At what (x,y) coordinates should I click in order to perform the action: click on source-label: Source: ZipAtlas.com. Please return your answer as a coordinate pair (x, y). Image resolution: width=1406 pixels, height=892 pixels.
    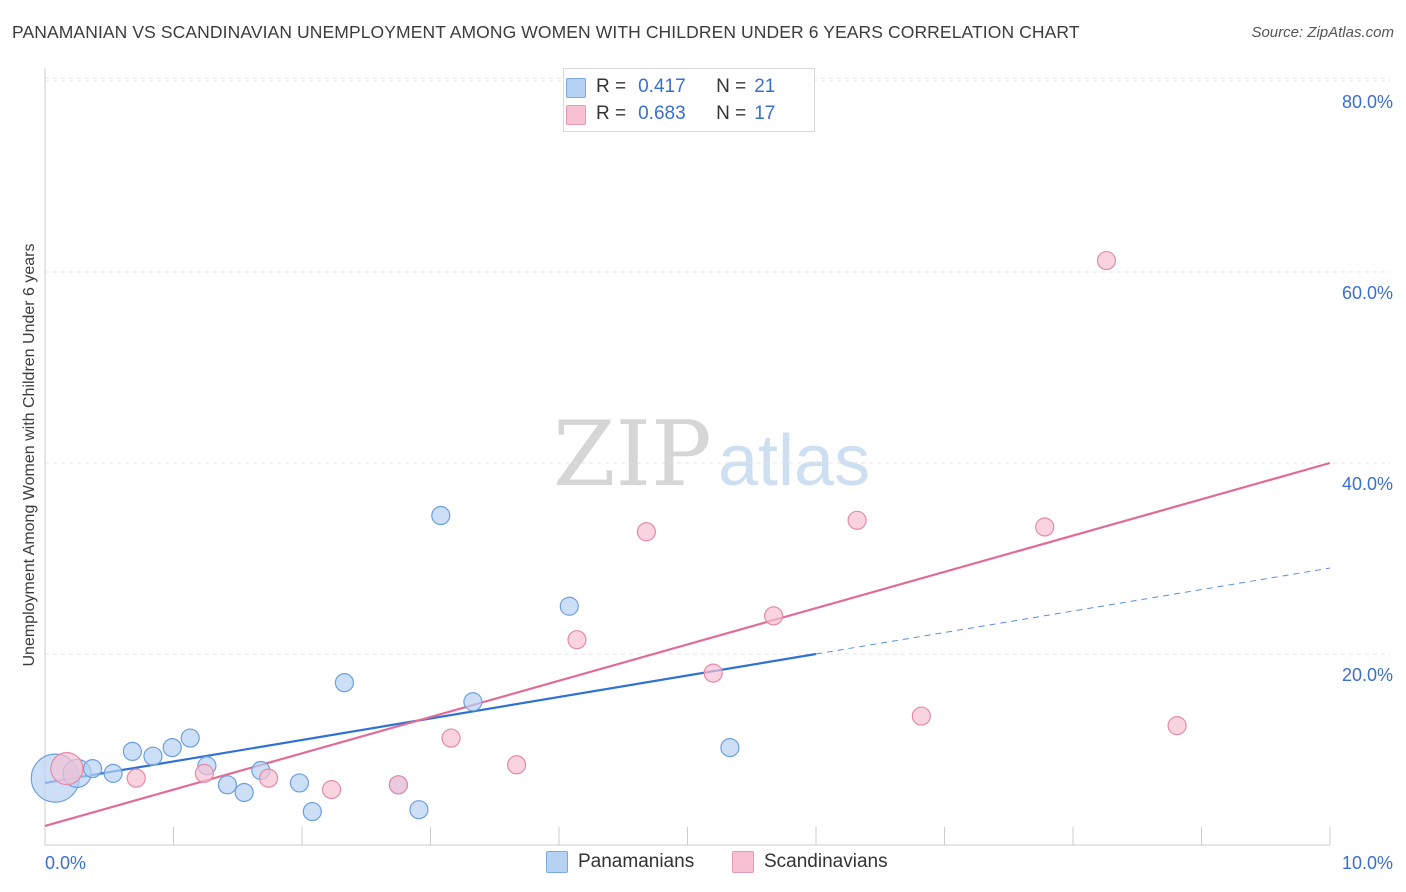
    Looking at the image, I should click on (1322, 32).